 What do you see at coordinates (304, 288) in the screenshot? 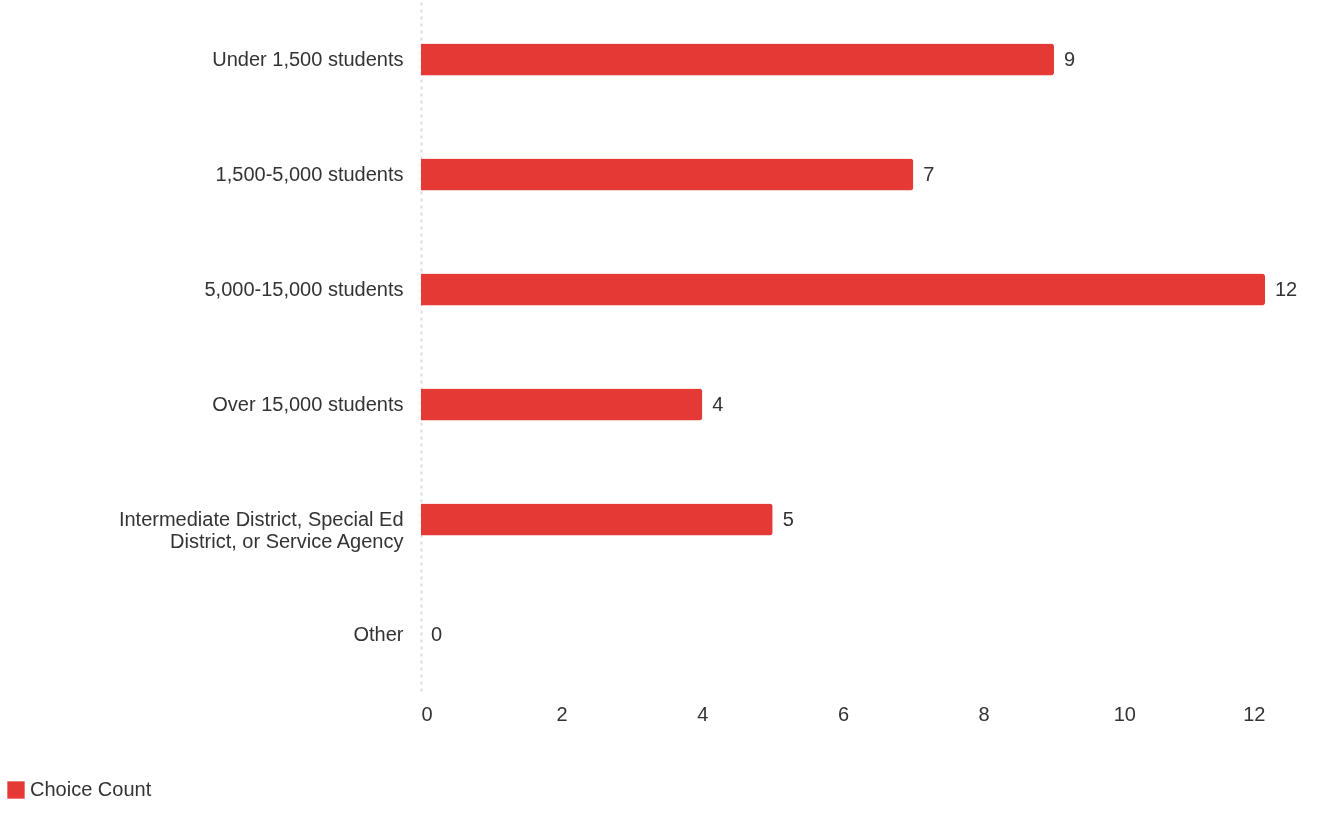
I see `y-tick-label: 5,000-15,000 students` at bounding box center [304, 288].